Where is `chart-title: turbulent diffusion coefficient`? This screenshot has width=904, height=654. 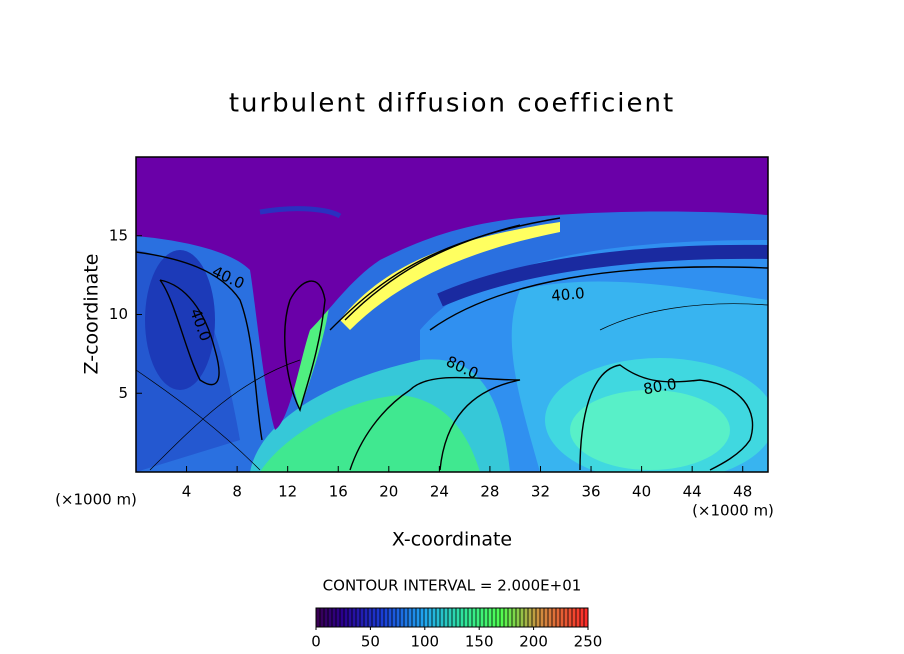 chart-title: turbulent diffusion coefficient is located at coordinates (452, 104).